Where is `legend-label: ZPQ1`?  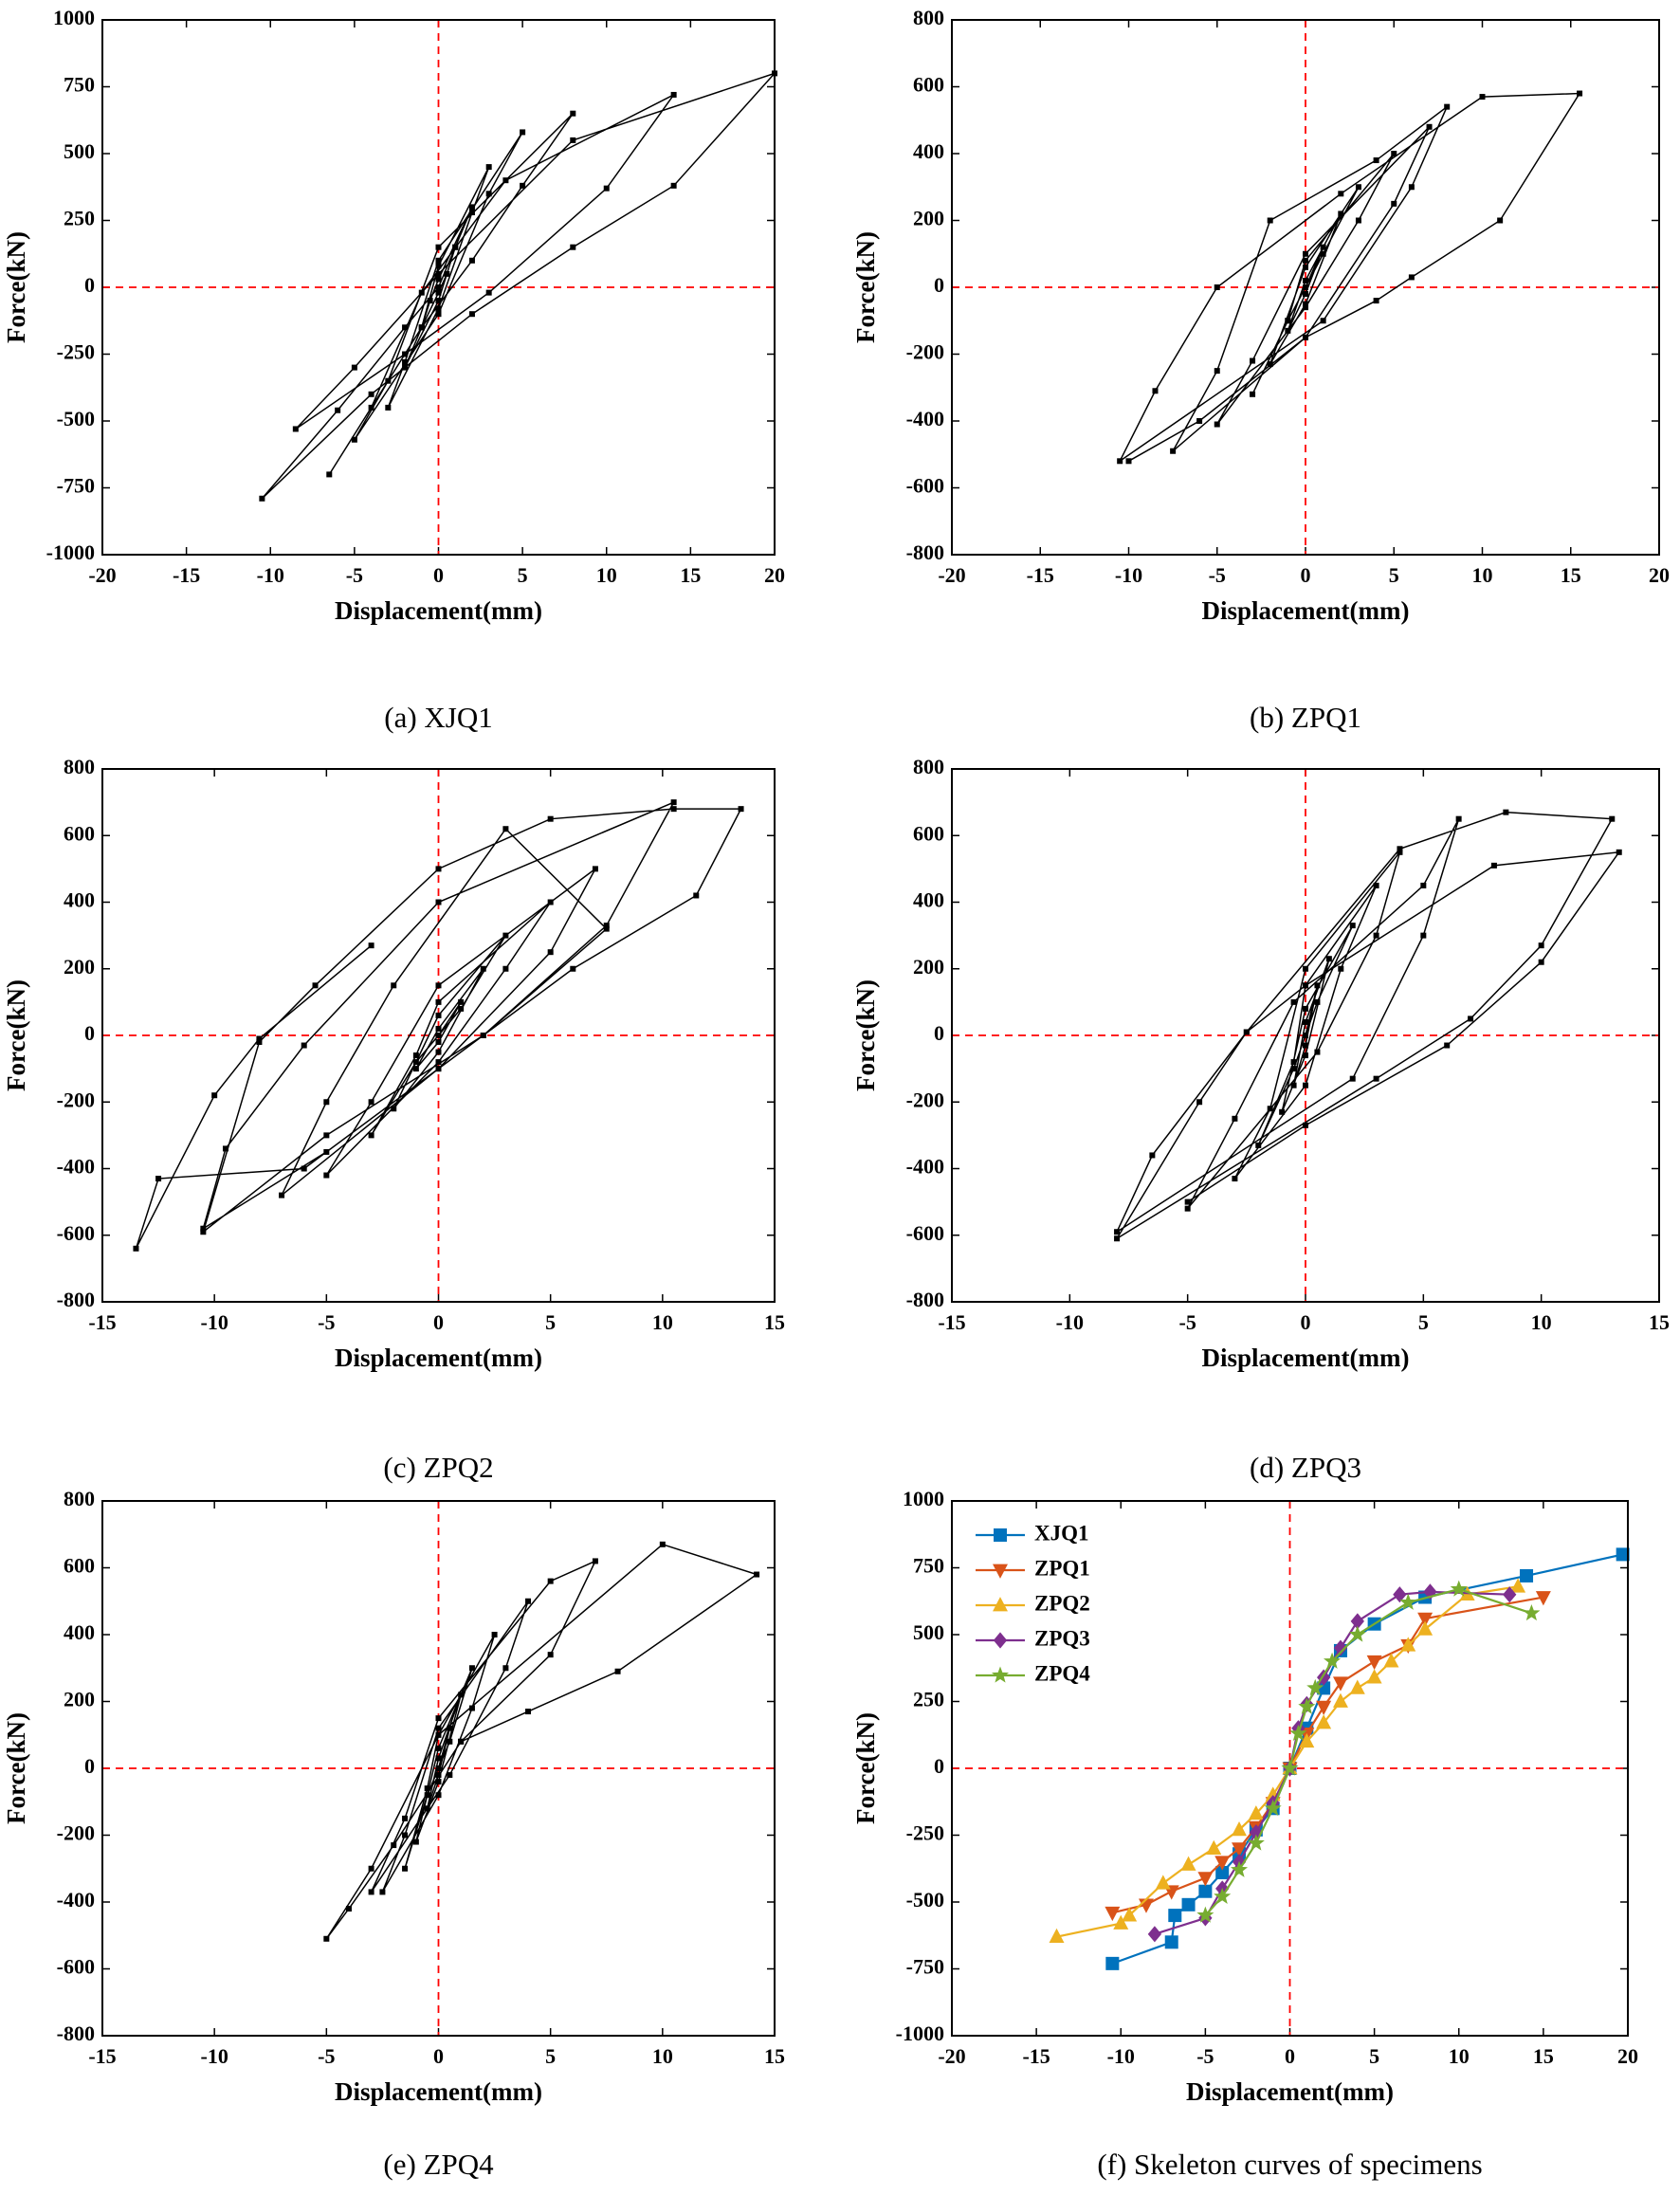 legend-label: ZPQ1 is located at coordinates (1062, 1568).